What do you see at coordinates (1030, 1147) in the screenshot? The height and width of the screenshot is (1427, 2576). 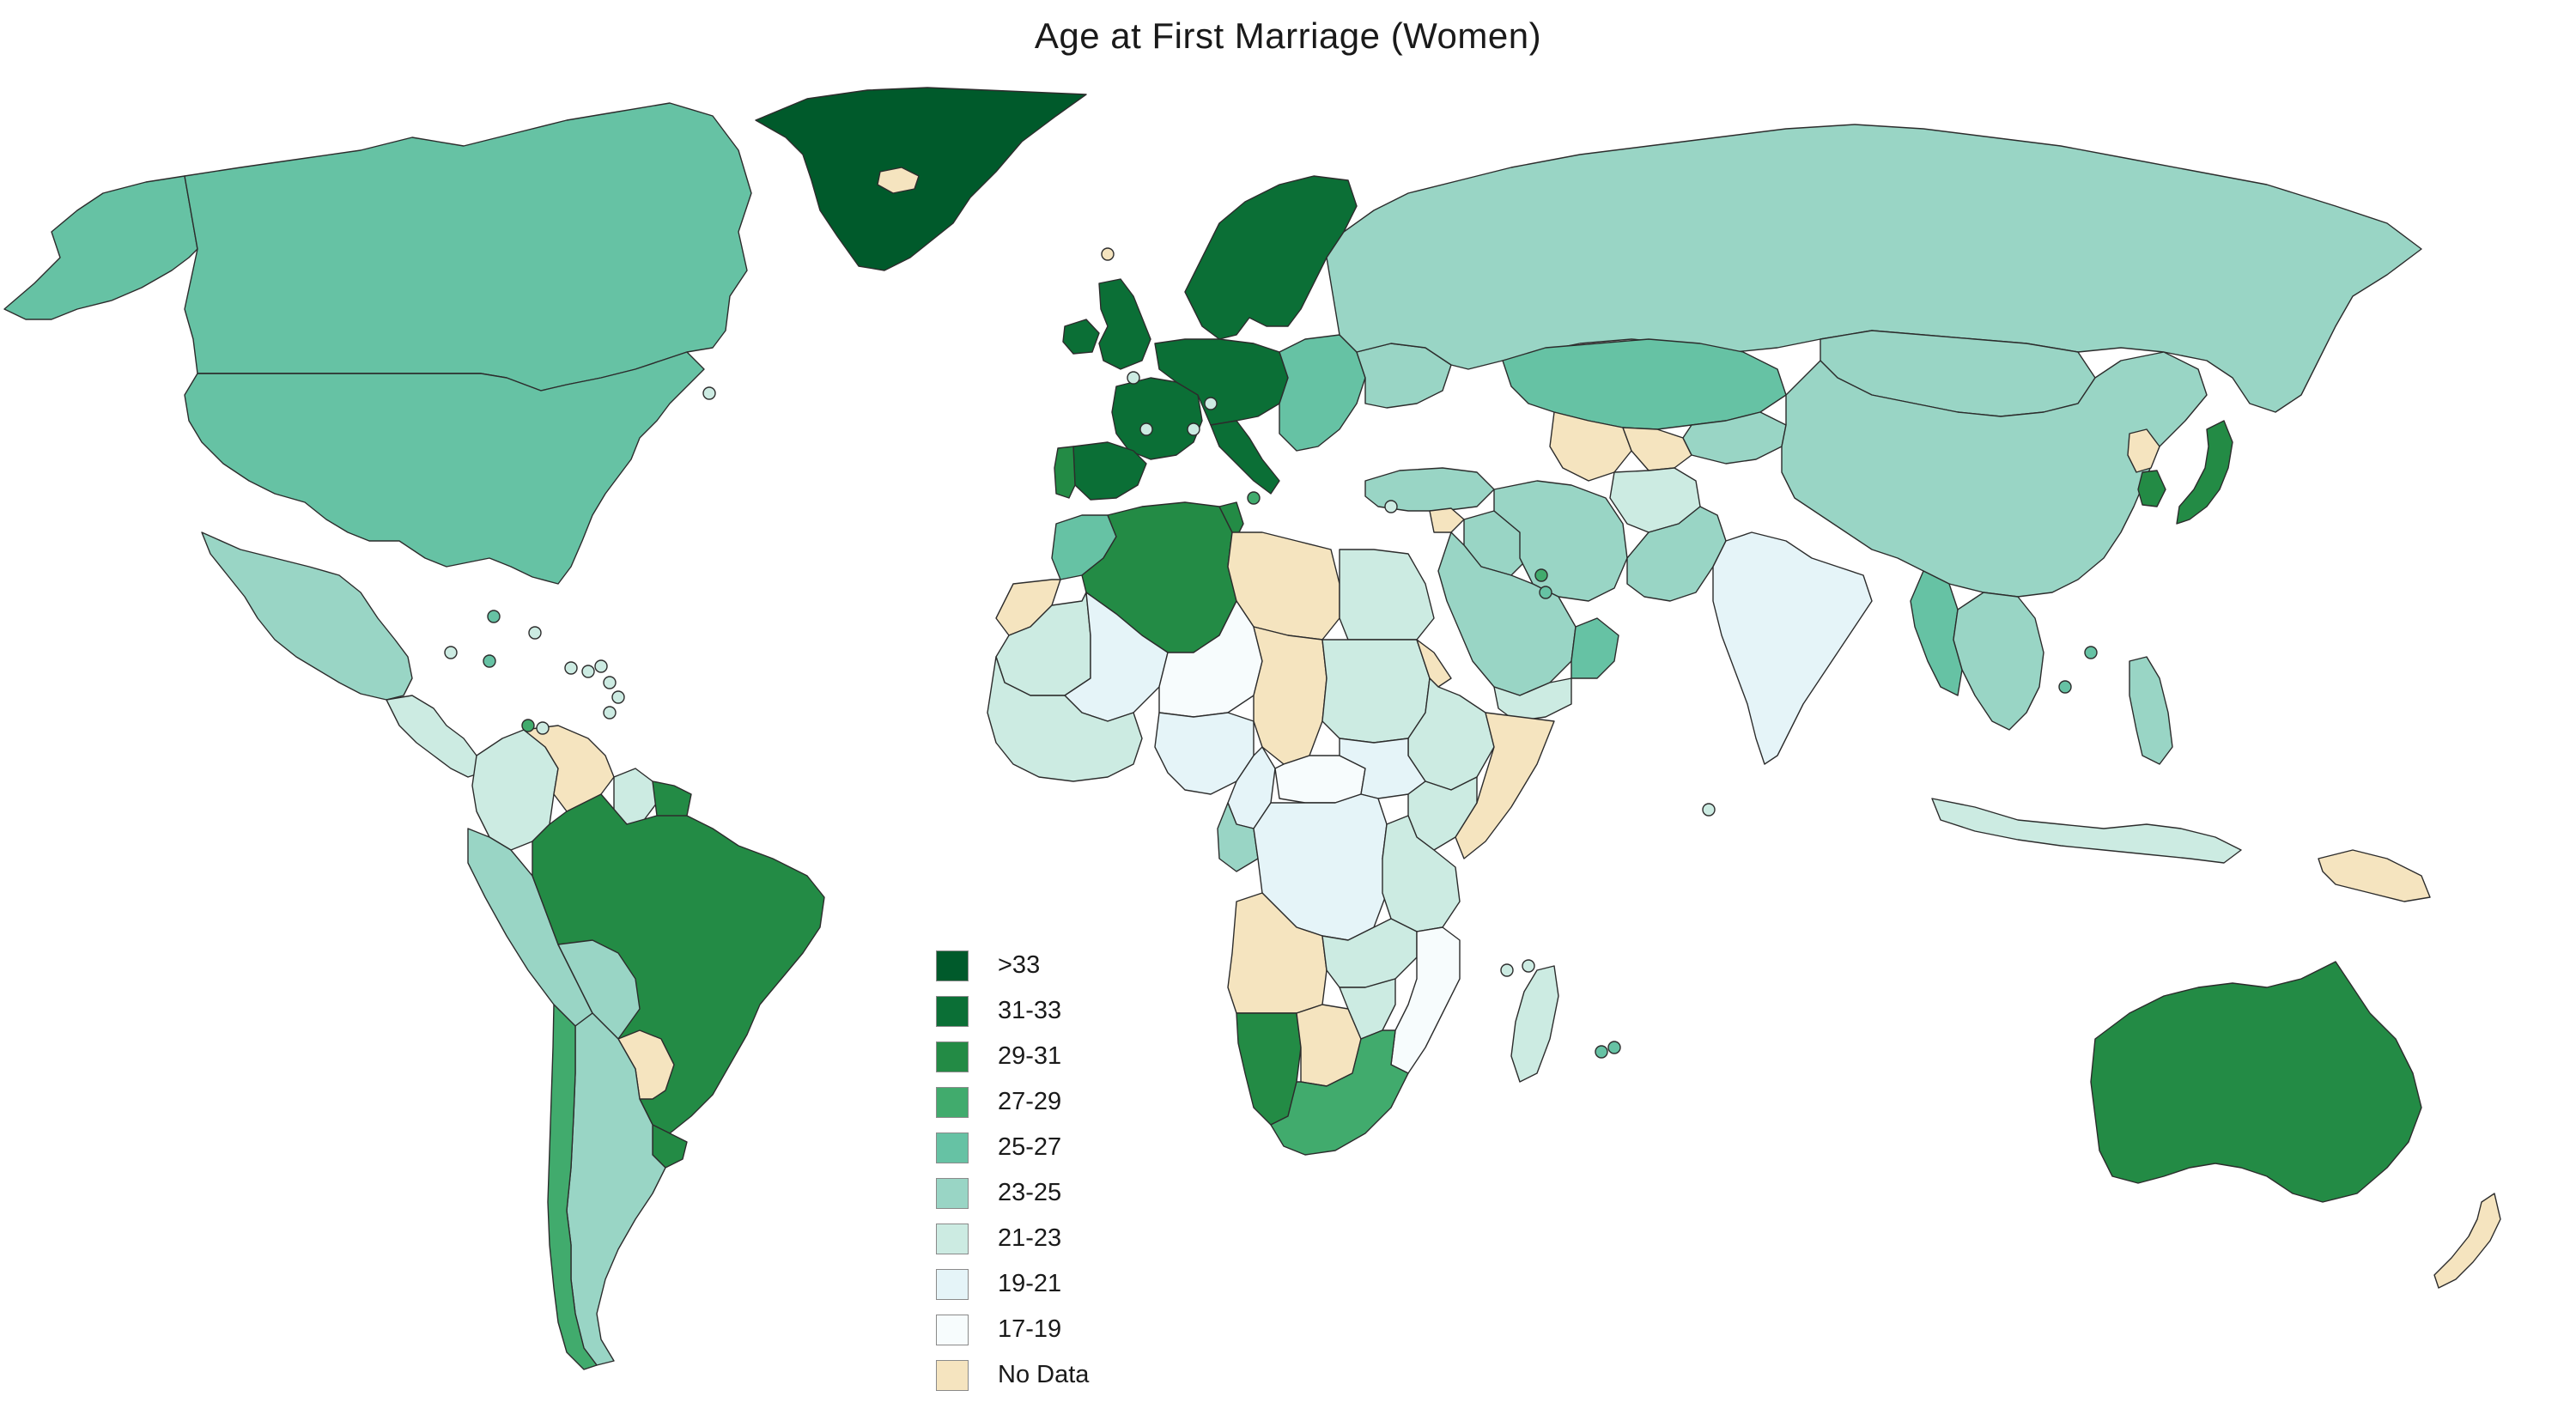 I see `legend-label: 25-27` at bounding box center [1030, 1147].